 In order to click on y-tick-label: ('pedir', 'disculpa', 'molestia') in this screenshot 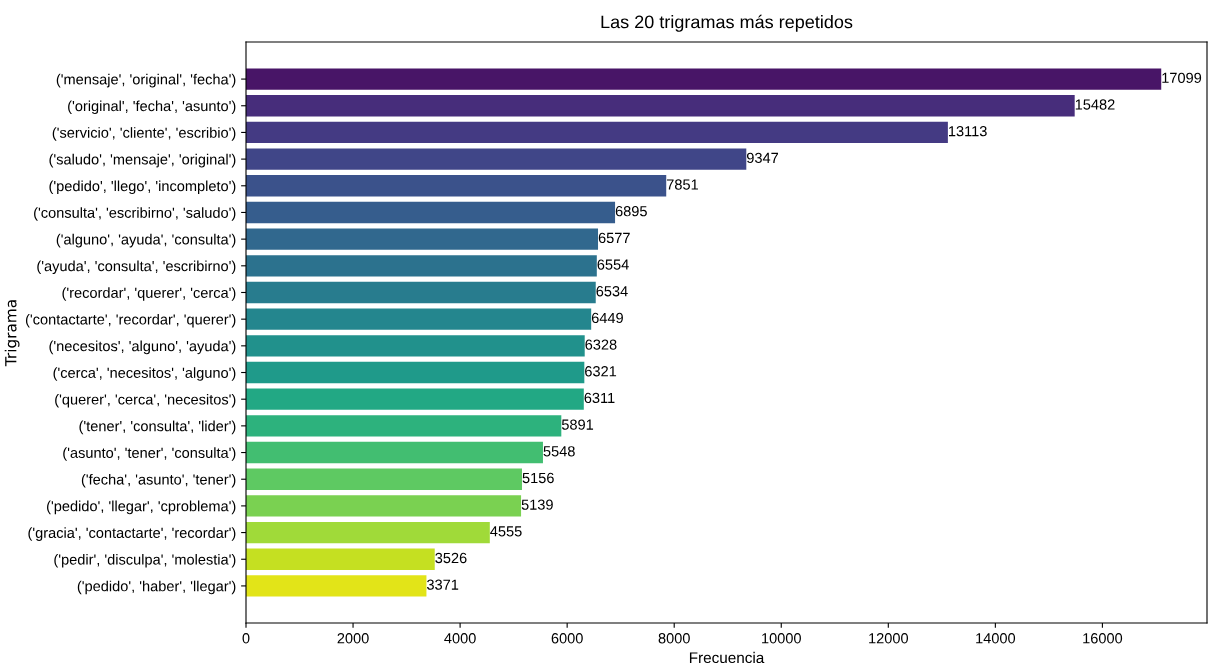, I will do `click(145, 560)`.